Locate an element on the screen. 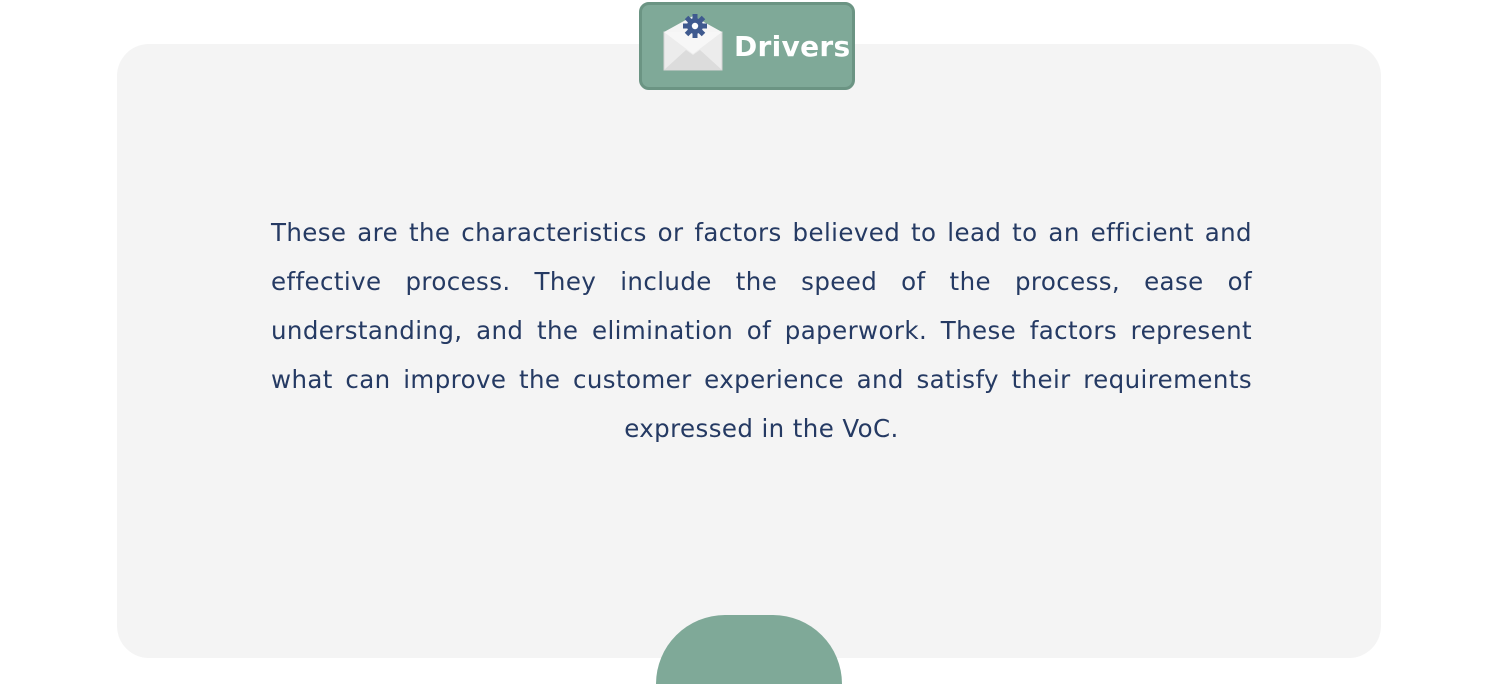 The image size is (1498, 684). envelope-gear-icon is located at coordinates (693, 42).